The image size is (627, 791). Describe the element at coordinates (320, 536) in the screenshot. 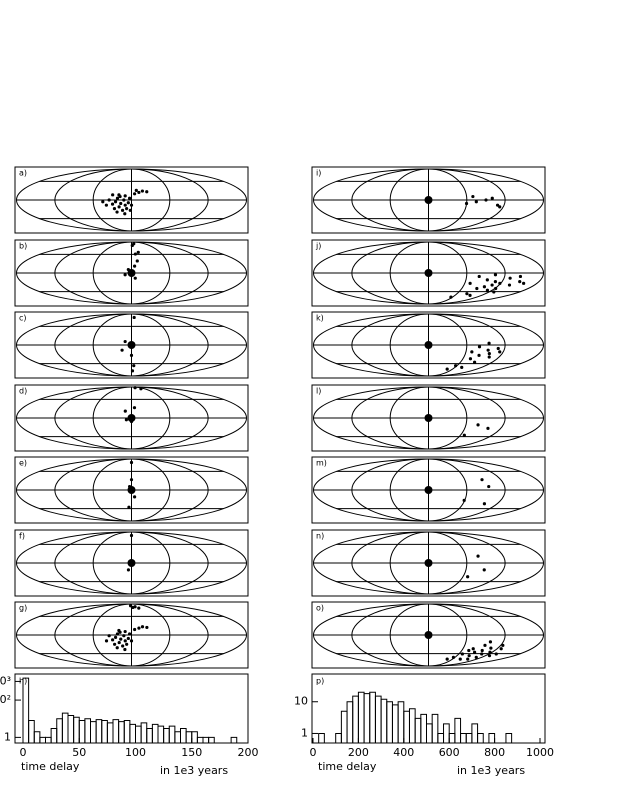

I see `panel-label: n)` at that location.